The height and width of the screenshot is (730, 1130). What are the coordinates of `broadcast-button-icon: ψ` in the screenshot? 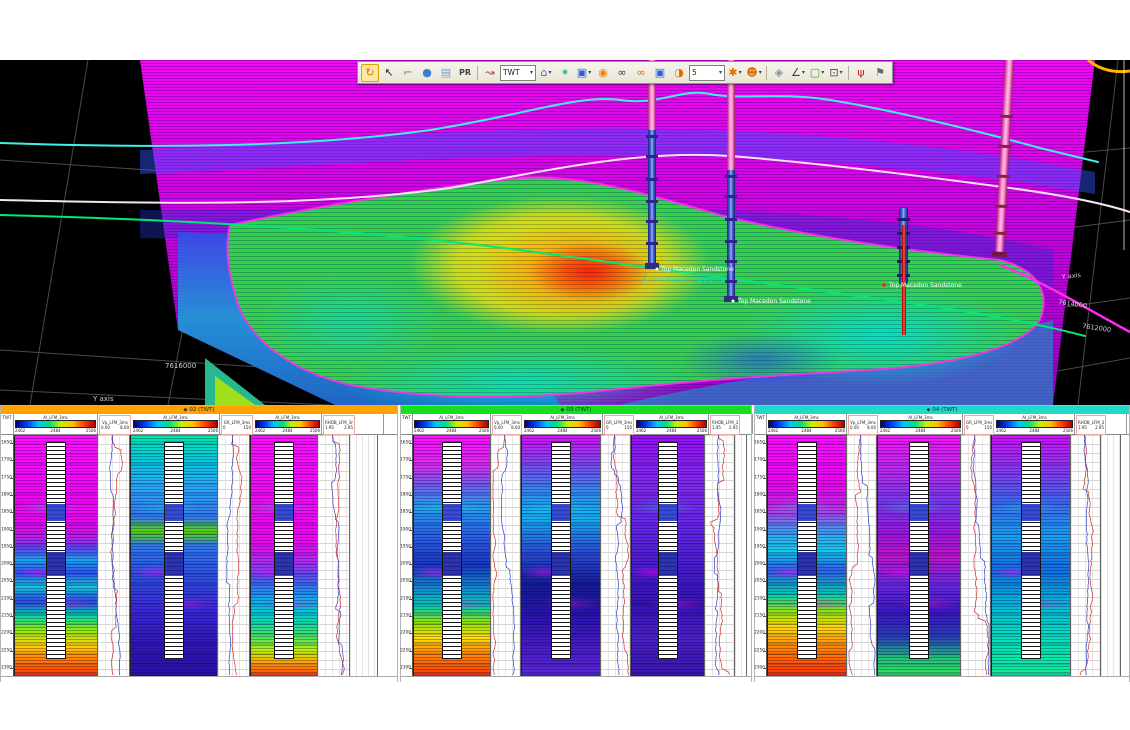 It's located at (861, 72).